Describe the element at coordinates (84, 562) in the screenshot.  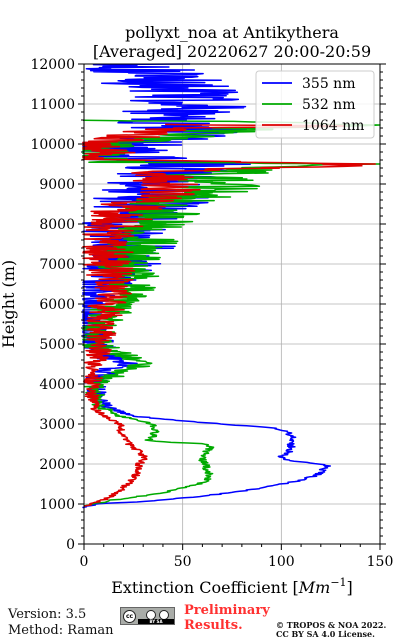
I see `x-tick-label: 0` at that location.